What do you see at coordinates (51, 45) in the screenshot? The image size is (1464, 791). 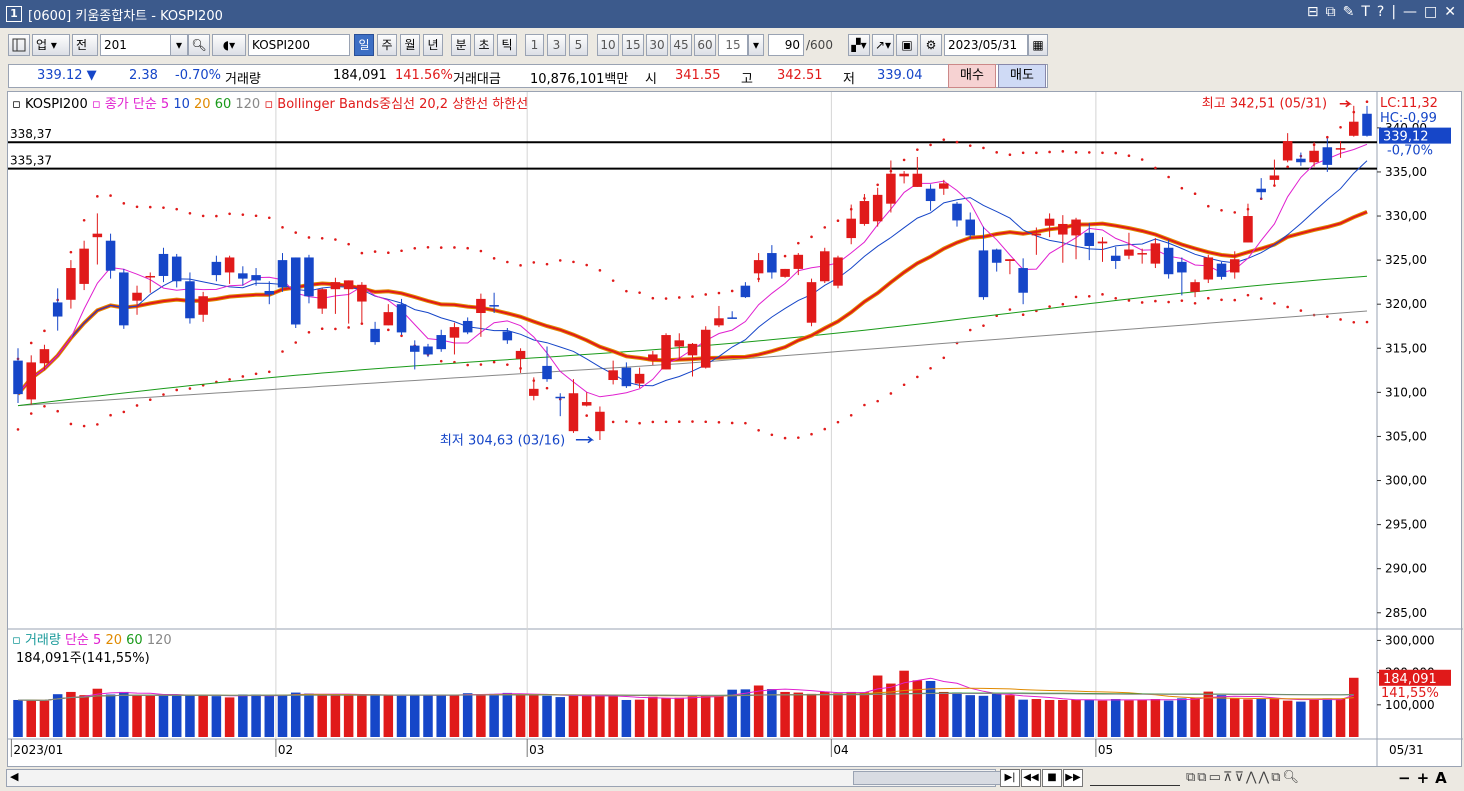 I see `market-select: 업 ▾` at bounding box center [51, 45].